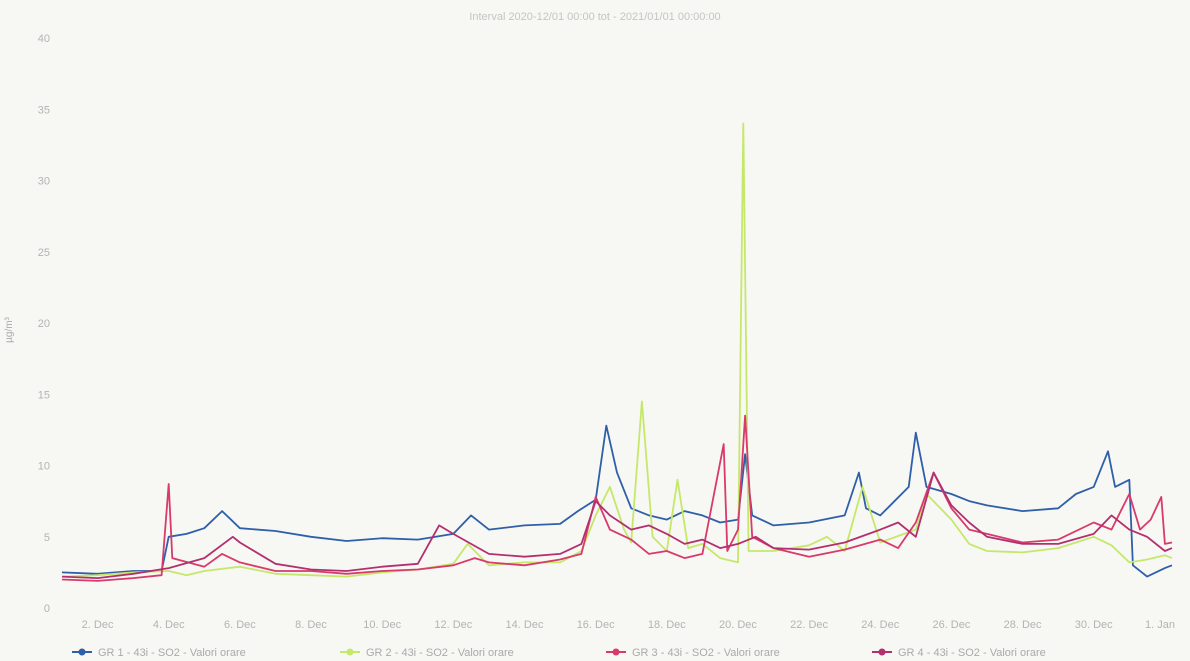  Describe the element at coordinates (596, 625) in the screenshot. I see `x-tick-label: 16. Dec` at that location.